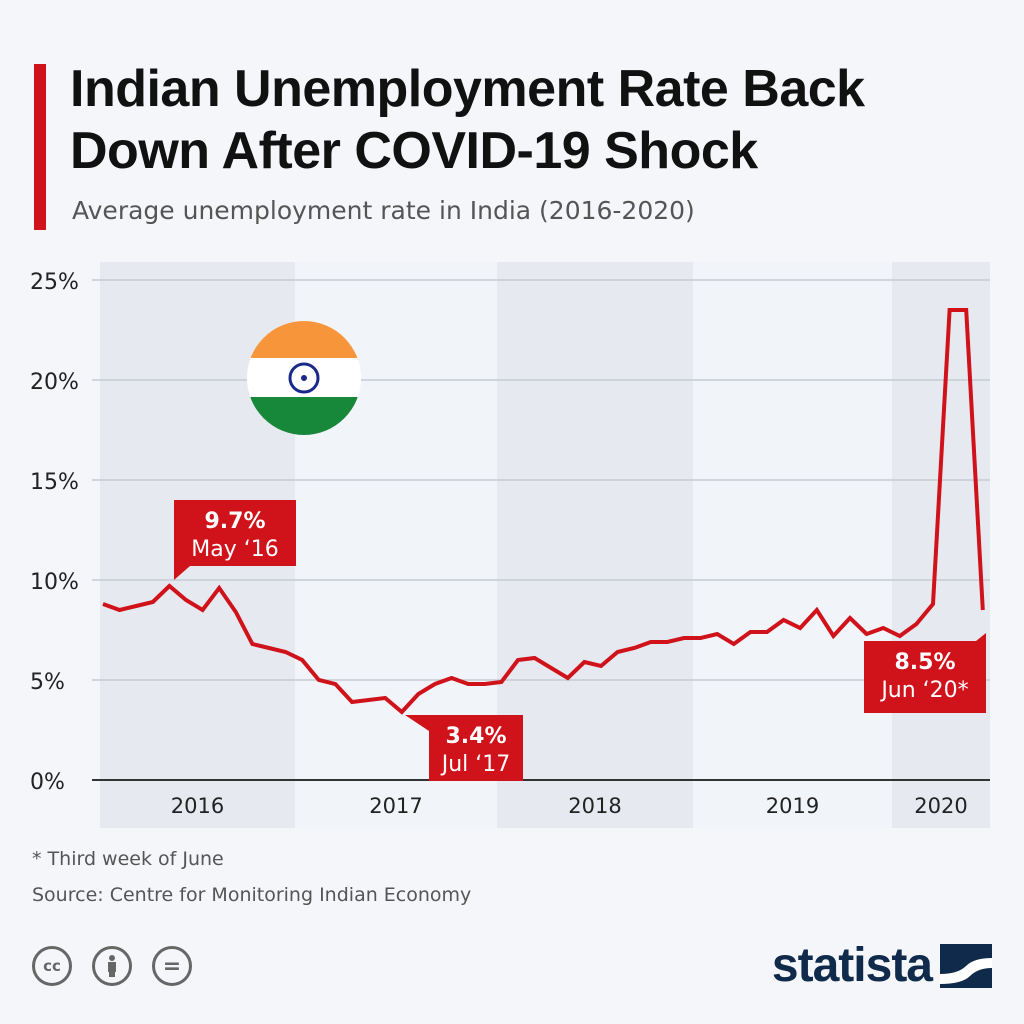 This screenshot has width=1024, height=1024. Describe the element at coordinates (923, 690) in the screenshot. I see `annotation-date: Jun ‘20*` at that location.